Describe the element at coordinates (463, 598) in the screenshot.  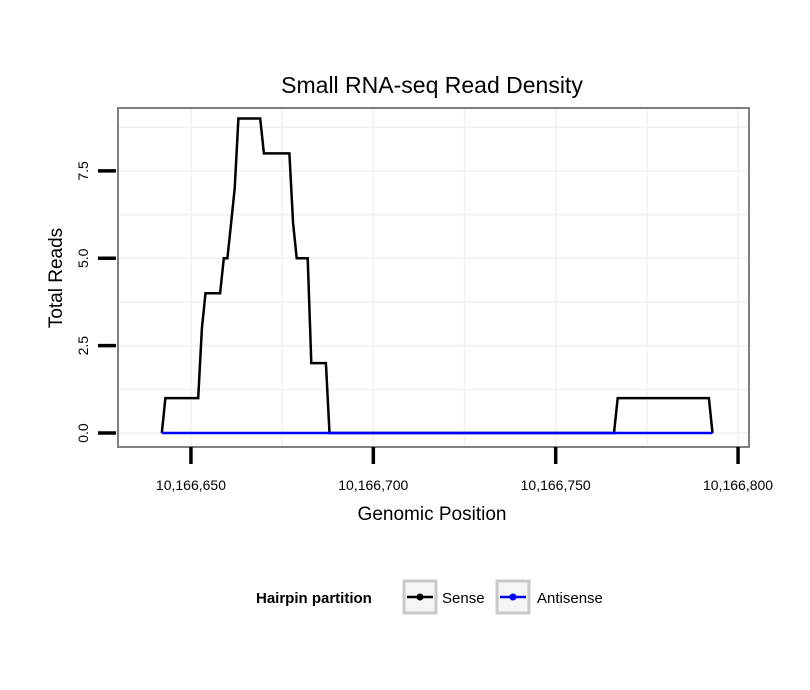
I see `legend-label-sense: Sense` at that location.